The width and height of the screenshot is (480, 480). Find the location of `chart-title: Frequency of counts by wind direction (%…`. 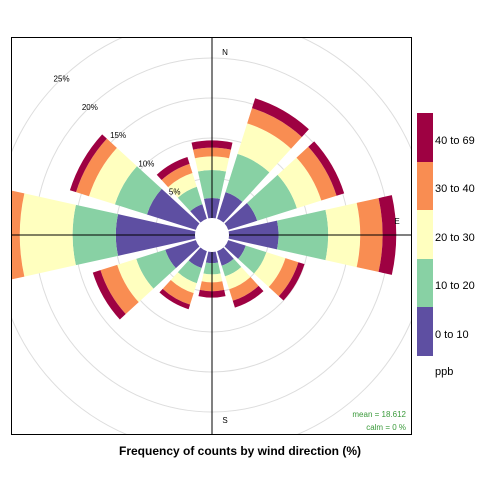

chart-title: Frequency of counts by wind direction (%… is located at coordinates (239, 451).